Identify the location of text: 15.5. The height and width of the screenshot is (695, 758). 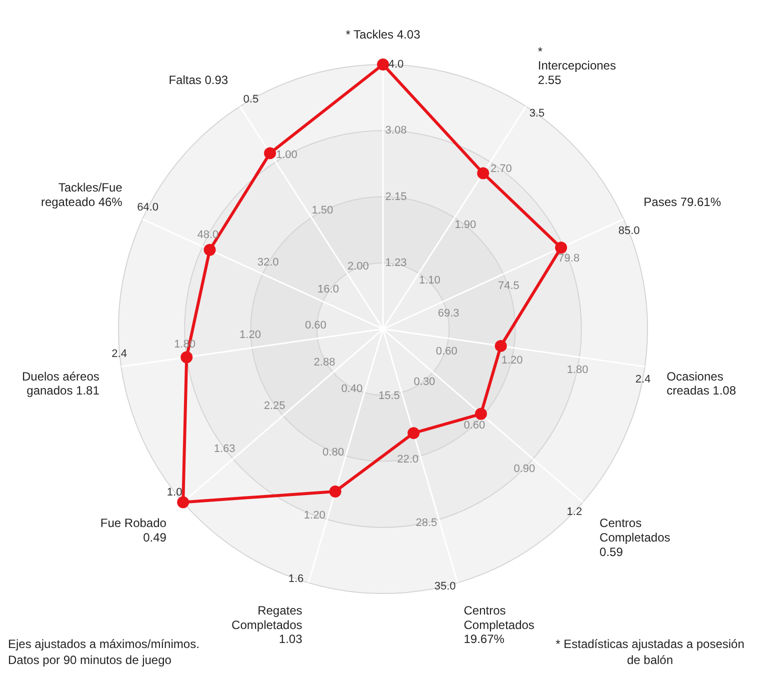
(389, 396).